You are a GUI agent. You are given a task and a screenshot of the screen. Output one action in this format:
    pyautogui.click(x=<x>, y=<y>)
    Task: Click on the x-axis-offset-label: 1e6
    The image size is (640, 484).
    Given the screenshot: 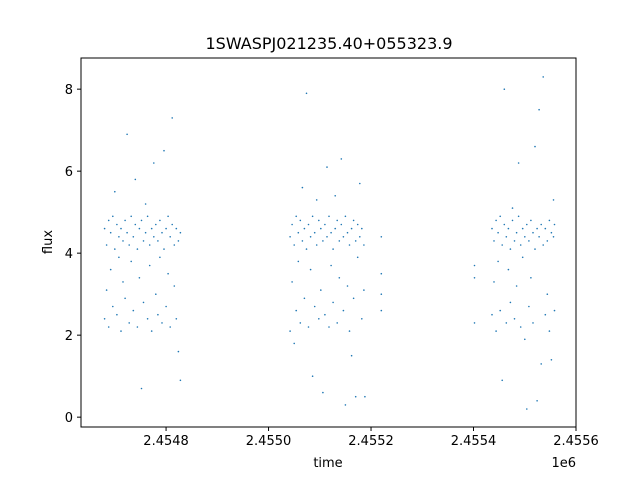 What is the action you would take?
    pyautogui.click(x=563, y=463)
    